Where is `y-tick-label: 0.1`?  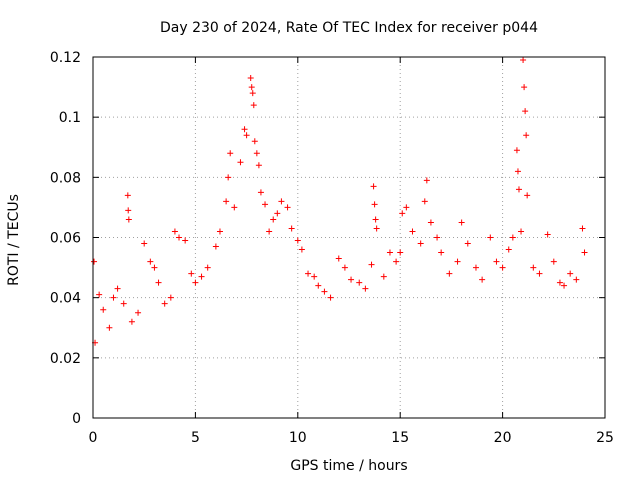 y-tick-label: 0.1 is located at coordinates (70, 118).